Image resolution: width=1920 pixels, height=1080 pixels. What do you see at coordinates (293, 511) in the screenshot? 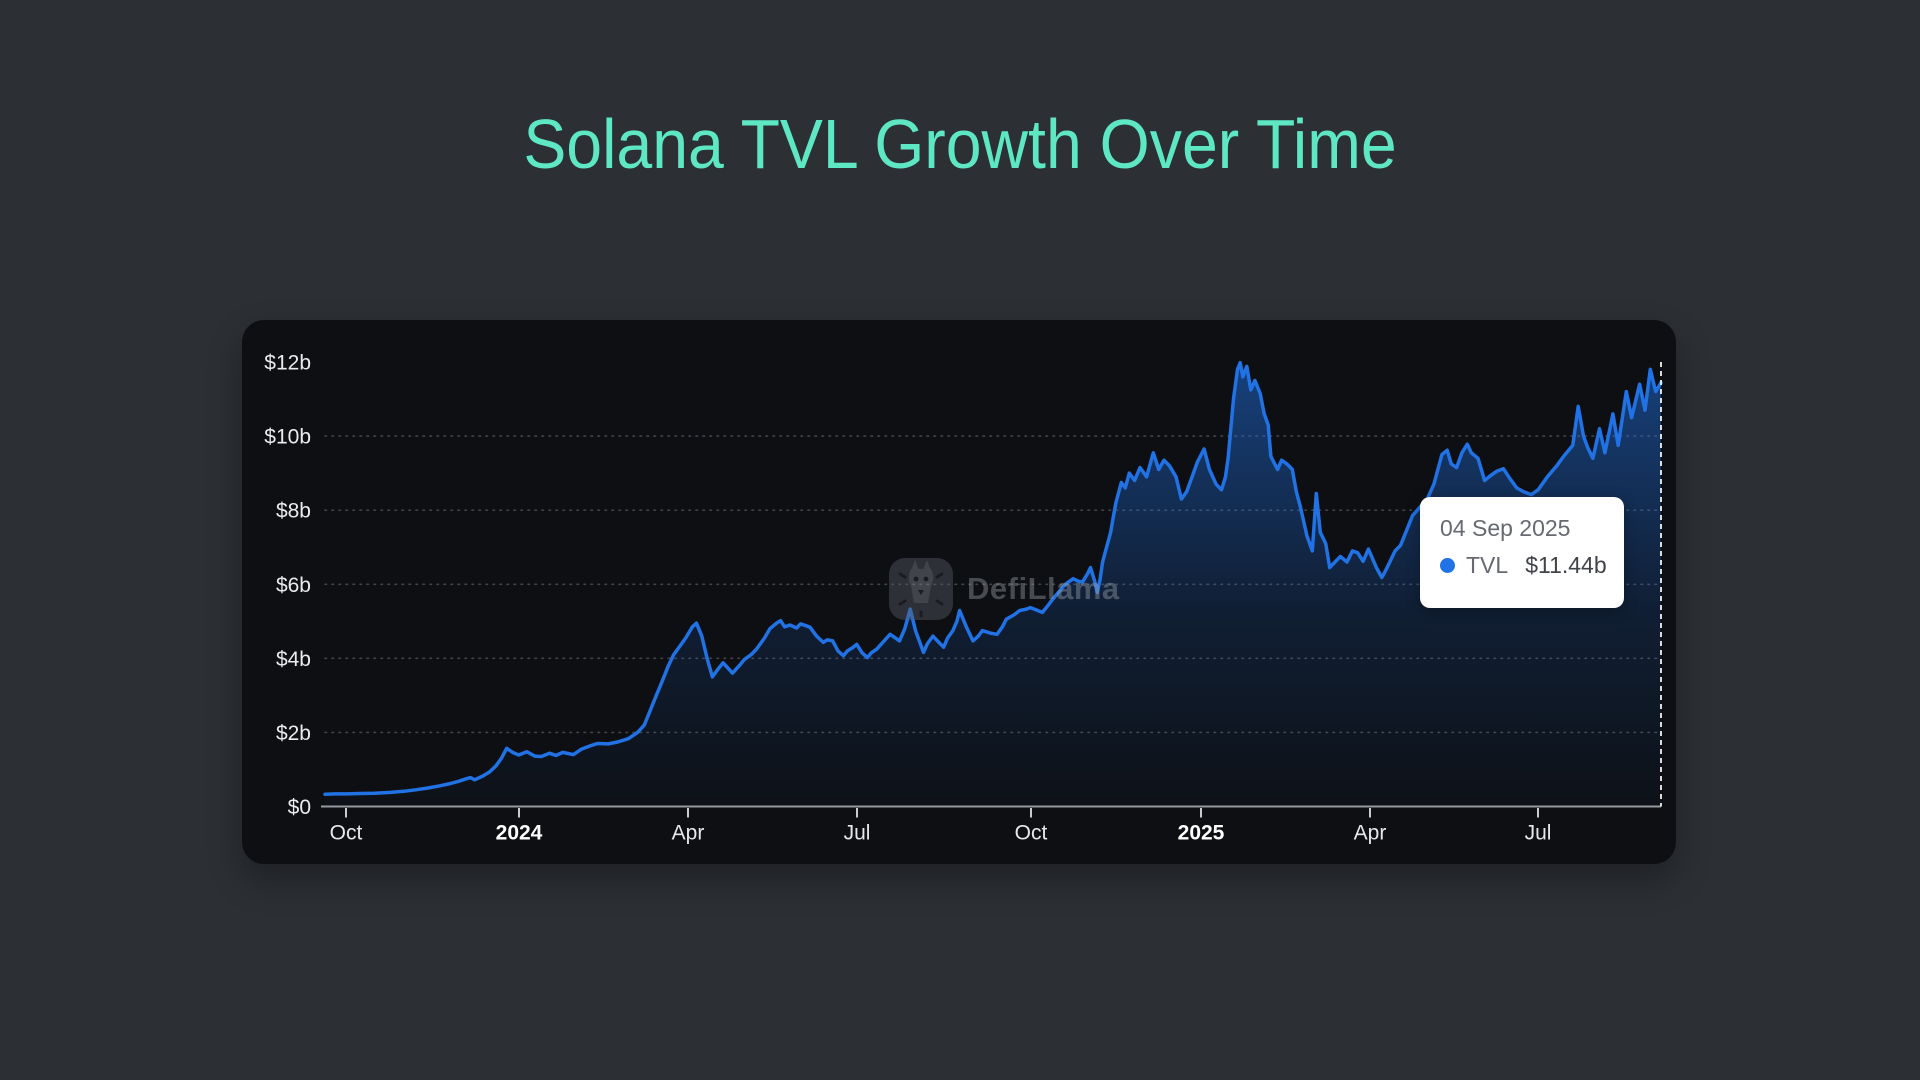
I see `y-axis-label: $8b` at bounding box center [293, 511].